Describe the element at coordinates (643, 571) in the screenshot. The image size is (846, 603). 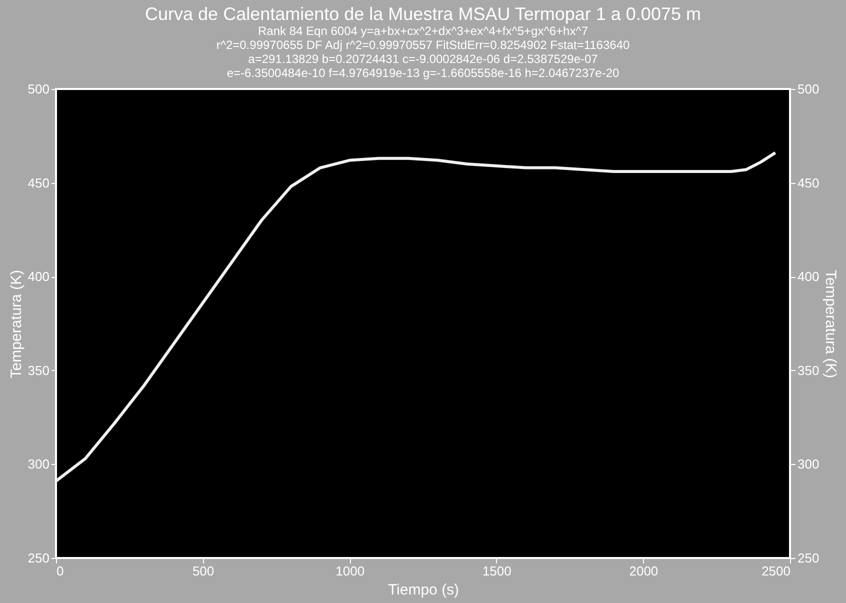
I see `x-tick-label: 2000` at that location.